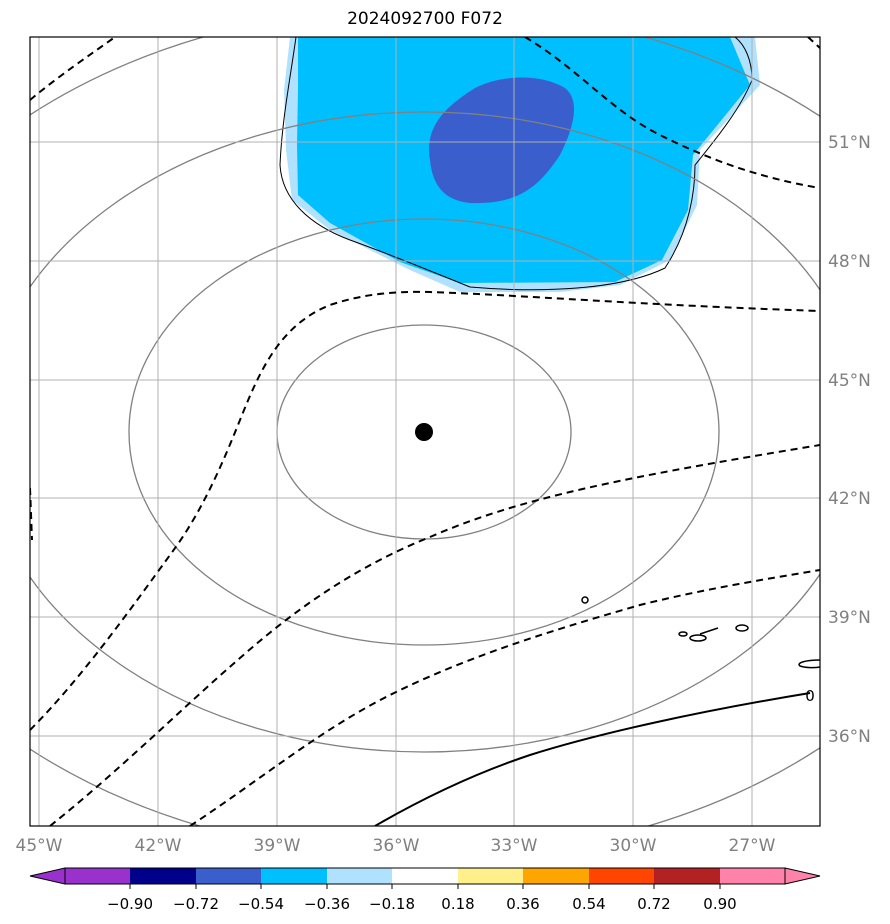  I want to click on colorbar-tick-label: −0.36, so click(327, 904).